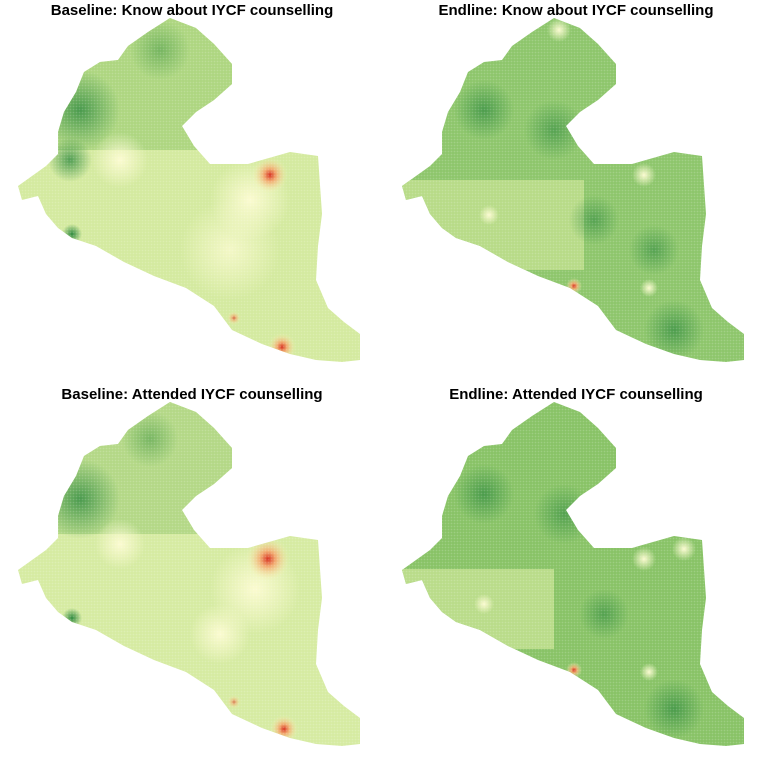 The width and height of the screenshot is (768, 768). I want to click on panel-title: Endline: Know about IYCF counselling, so click(576, 10).